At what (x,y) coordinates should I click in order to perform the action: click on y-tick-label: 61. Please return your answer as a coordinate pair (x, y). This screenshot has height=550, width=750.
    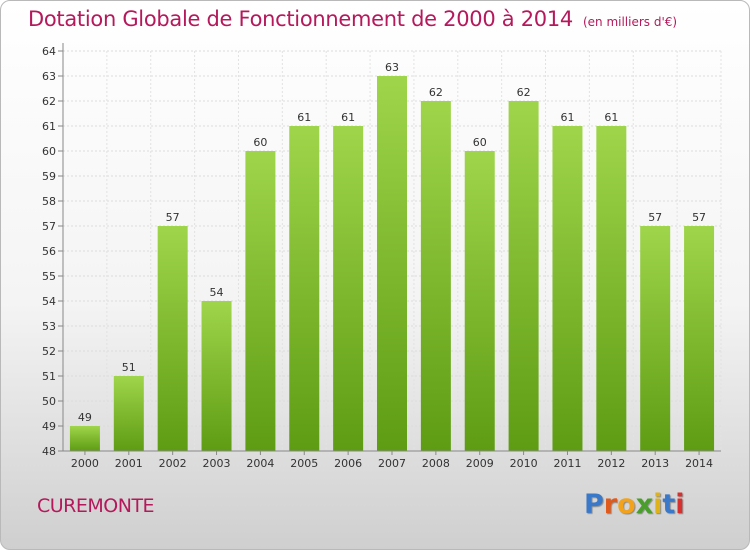
    Looking at the image, I should click on (49, 126).